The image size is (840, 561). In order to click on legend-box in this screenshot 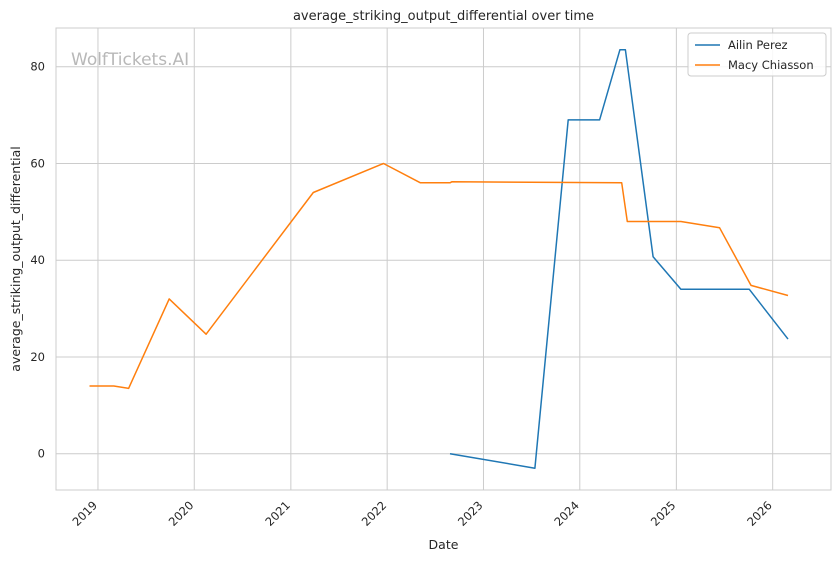, I will do `click(757, 54)`.